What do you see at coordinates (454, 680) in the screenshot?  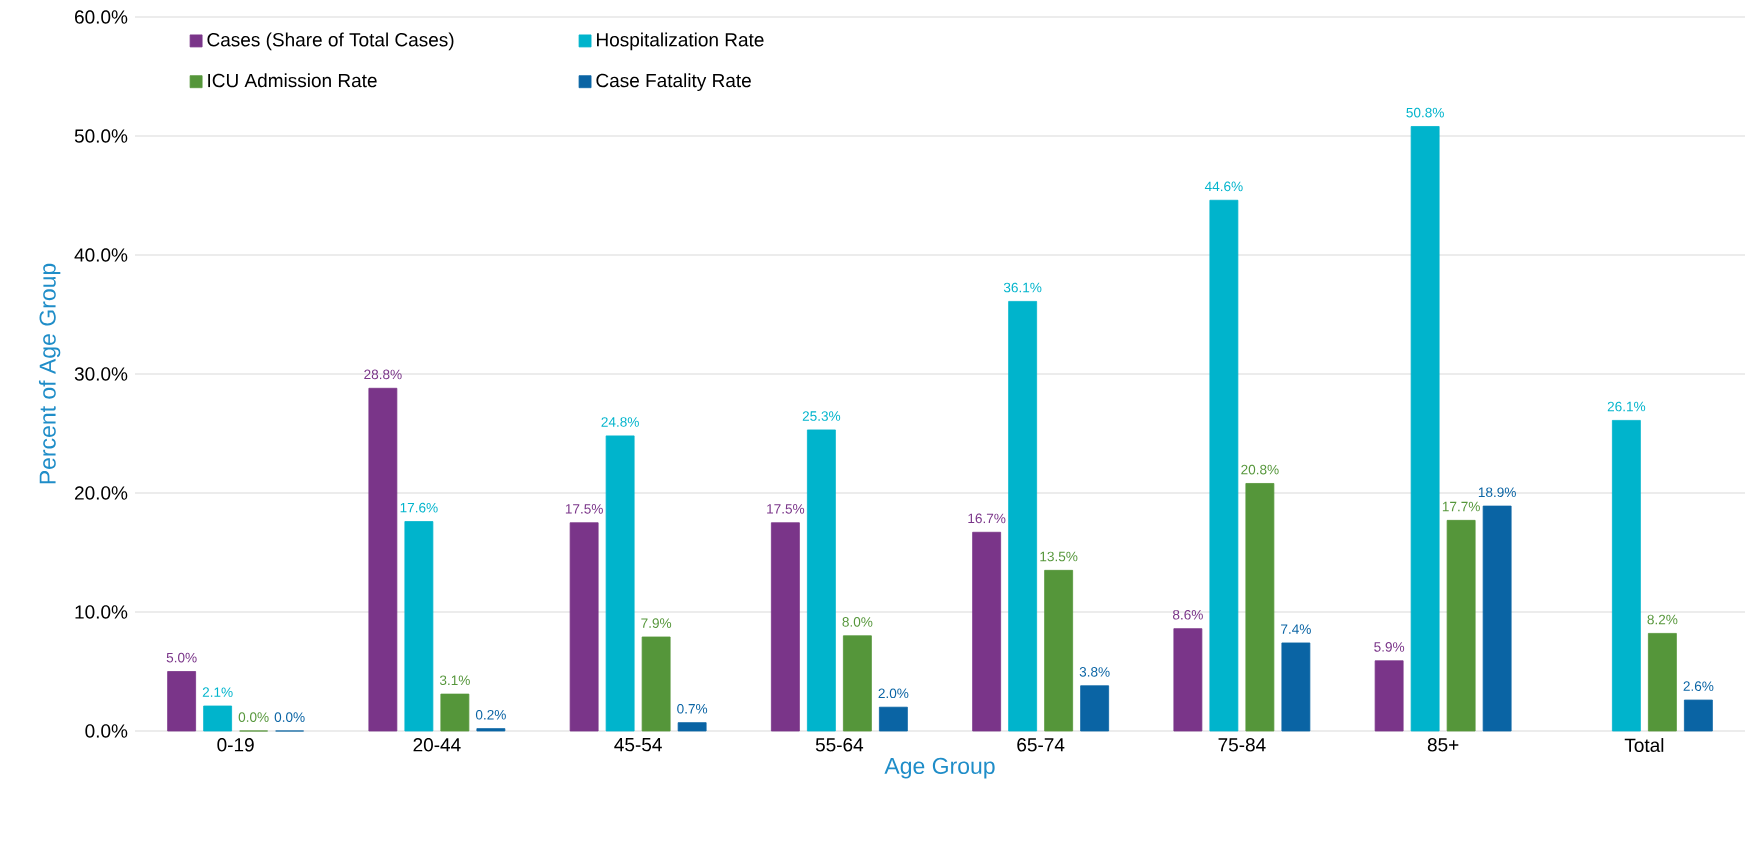 I see `data-label: 3.1%` at bounding box center [454, 680].